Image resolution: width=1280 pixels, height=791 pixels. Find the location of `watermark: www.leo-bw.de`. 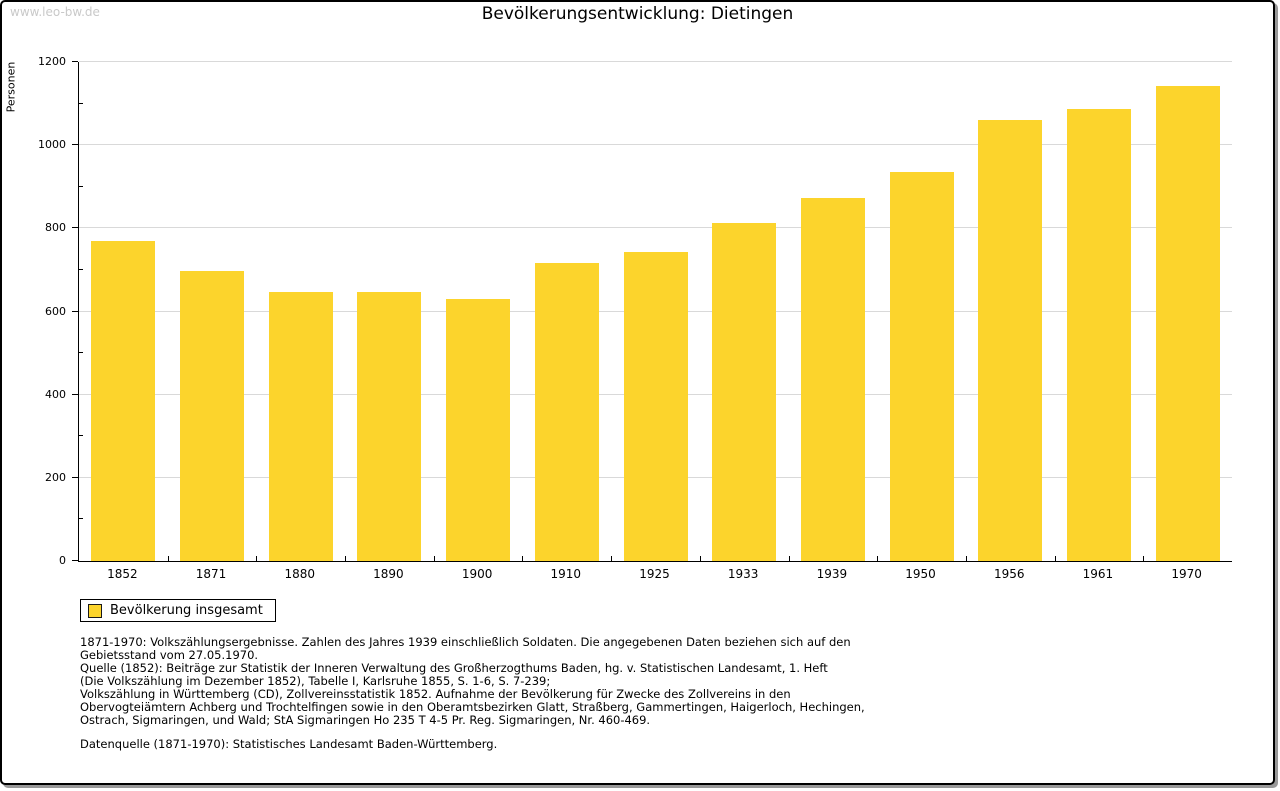

watermark: www.leo-bw.de is located at coordinates (55, 12).